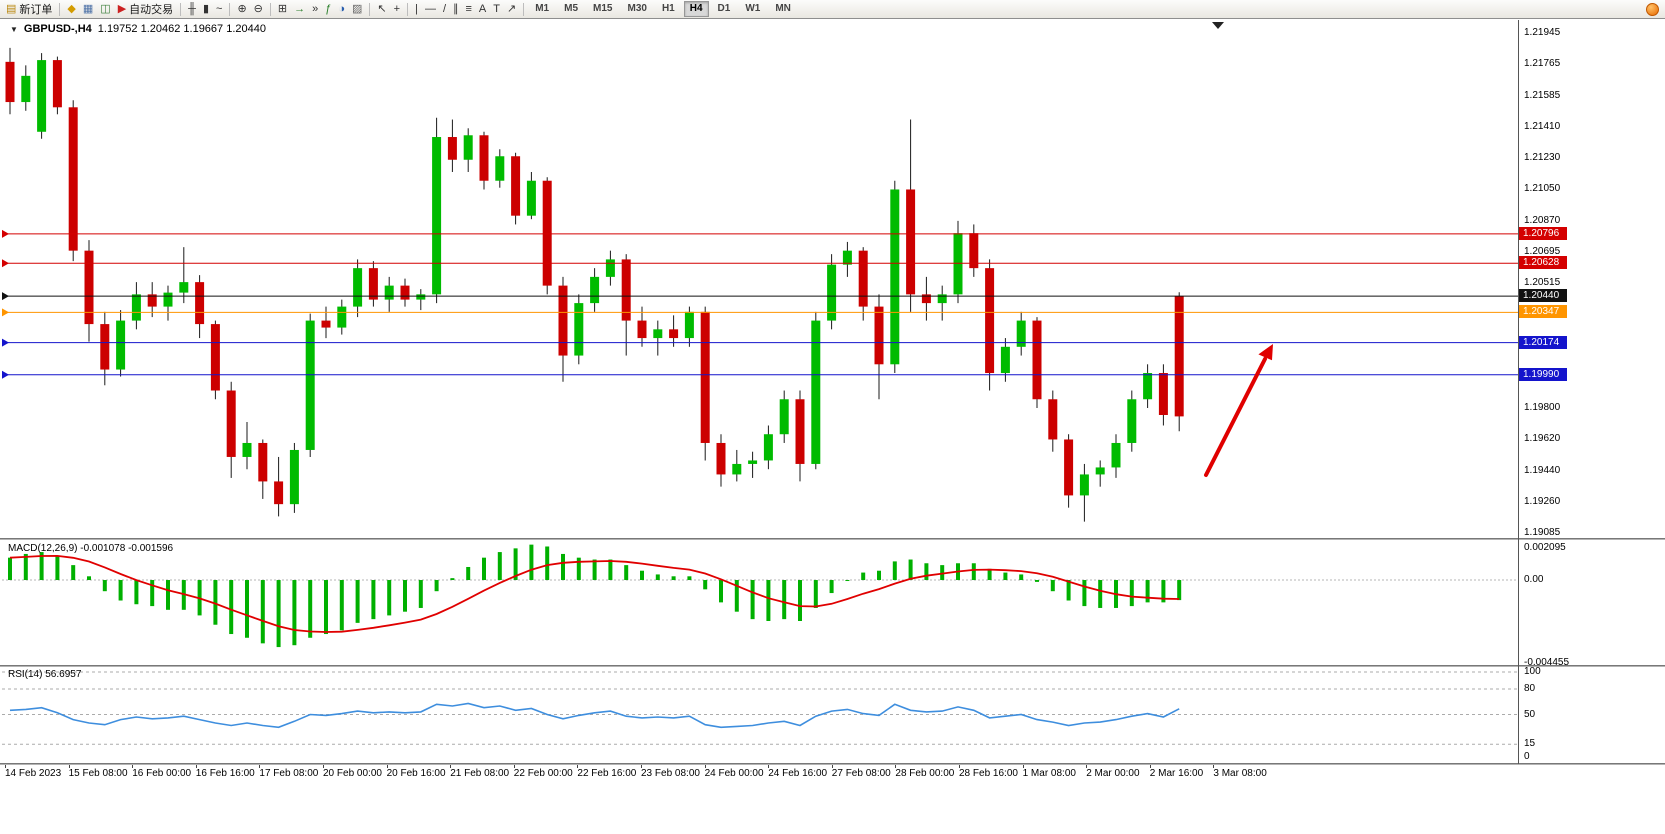 The image size is (1665, 834). Describe the element at coordinates (637, 8) in the screenshot. I see `timeframe-M30: M30` at that location.